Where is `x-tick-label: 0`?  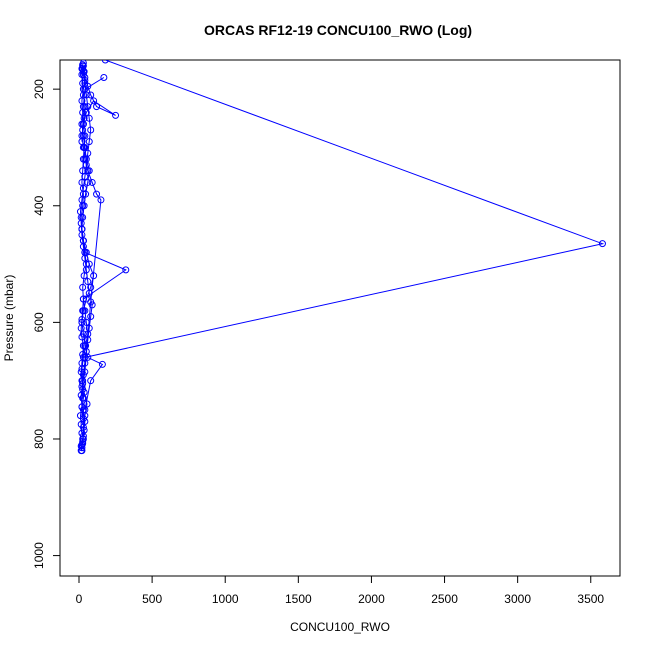
x-tick-label: 0 is located at coordinates (79, 599).